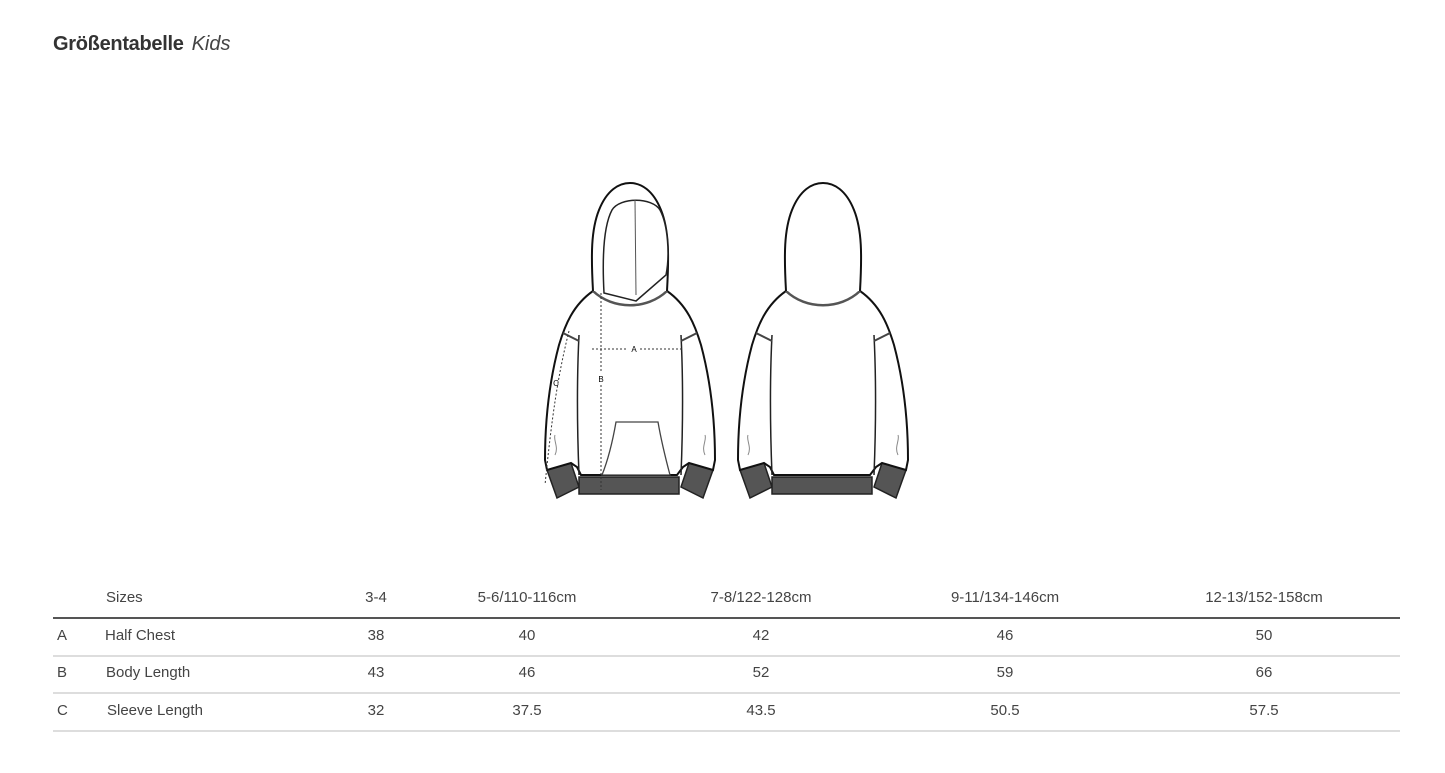  Describe the element at coordinates (761, 710) in the screenshot. I see `cell-value: 43.5` at that location.